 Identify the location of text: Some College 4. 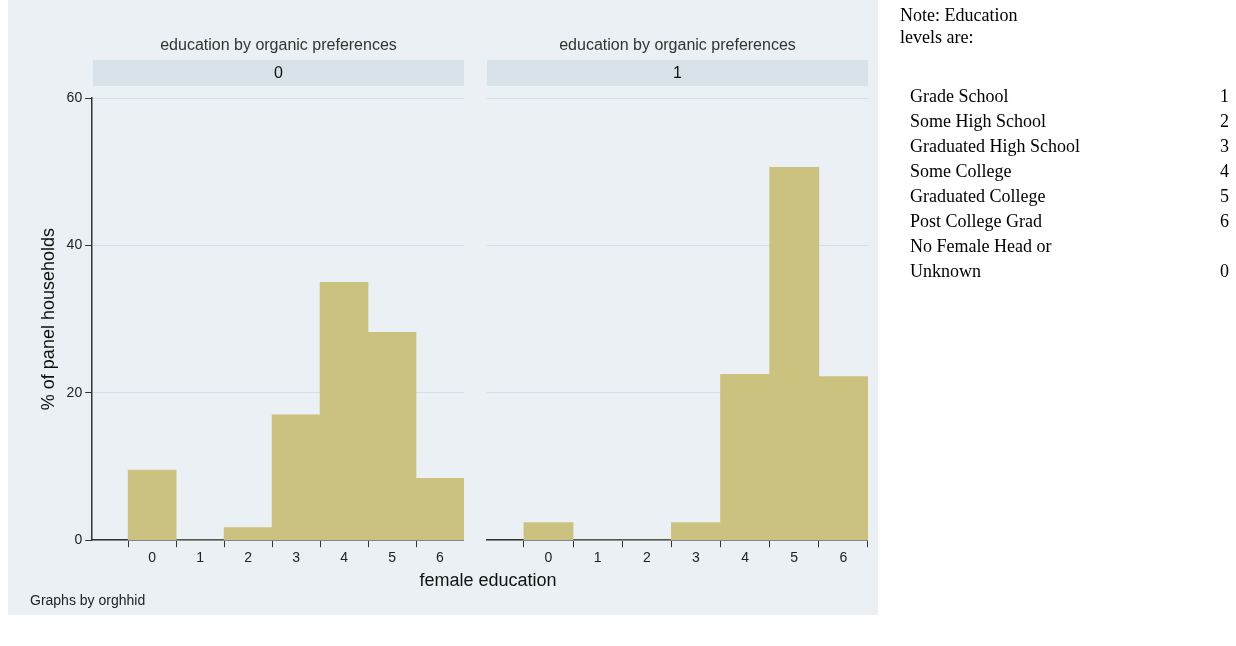
(1069, 171).